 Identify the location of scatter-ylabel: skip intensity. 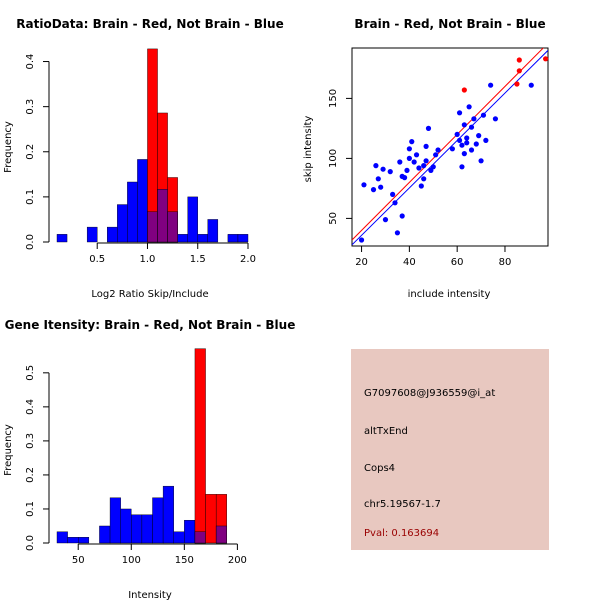
(308, 149).